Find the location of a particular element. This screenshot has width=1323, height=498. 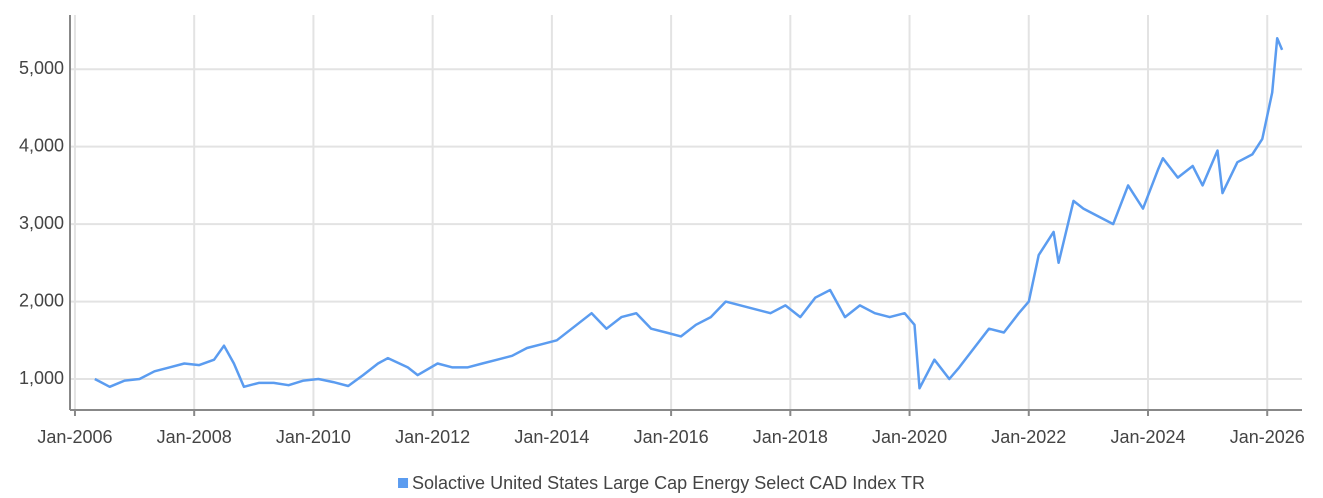

x-tick-label: Jan-2012 is located at coordinates (432, 437).